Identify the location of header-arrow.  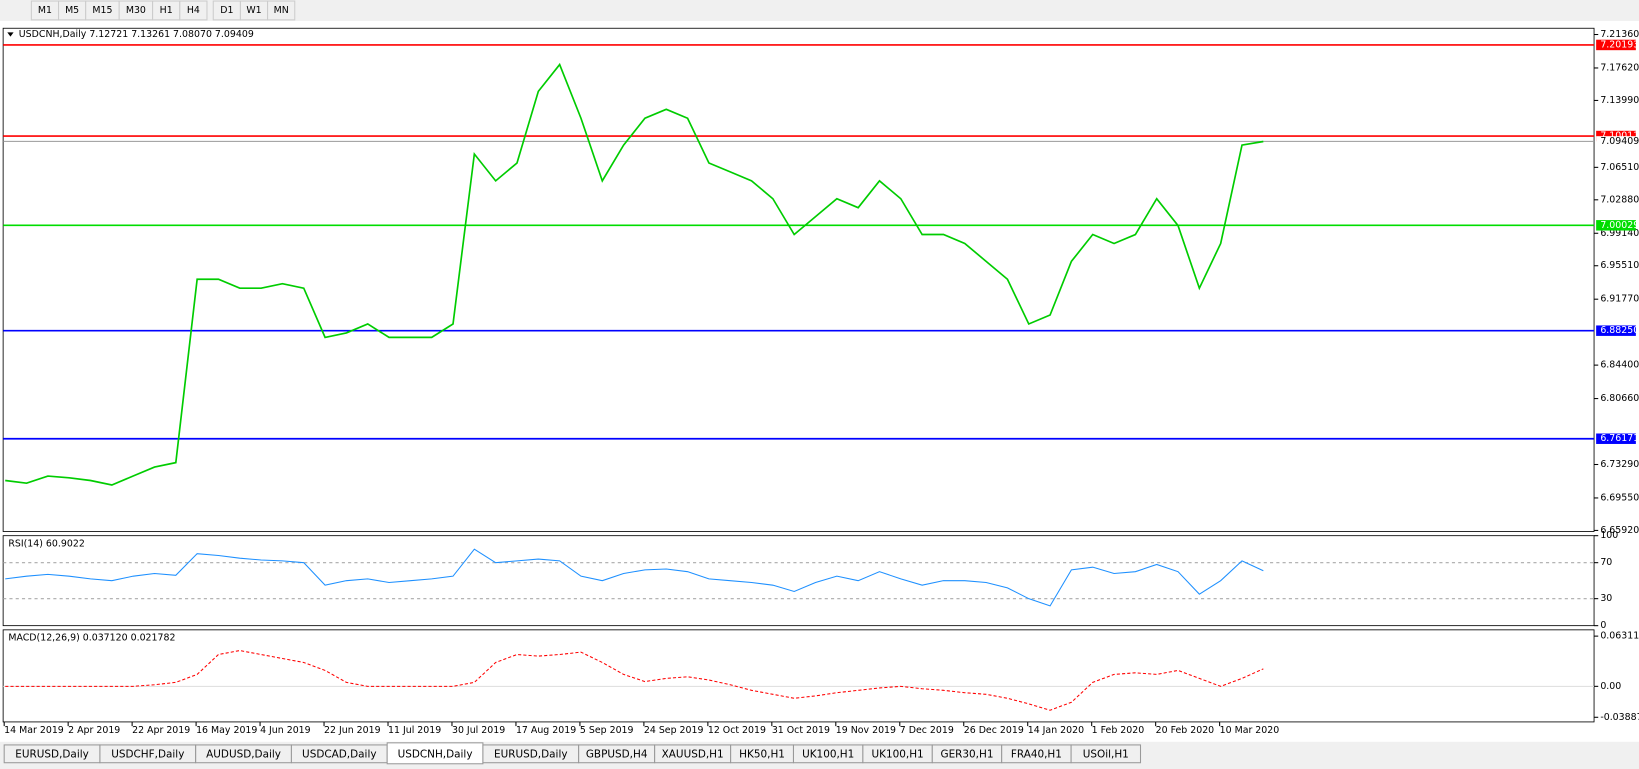
(10, 34).